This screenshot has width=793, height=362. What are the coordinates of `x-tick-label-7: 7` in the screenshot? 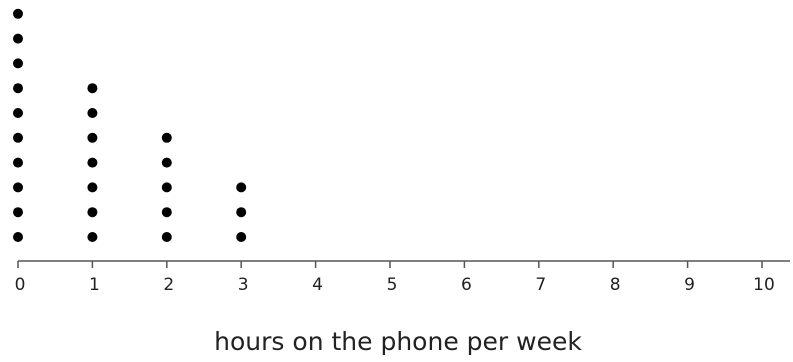 It's located at (540, 285).